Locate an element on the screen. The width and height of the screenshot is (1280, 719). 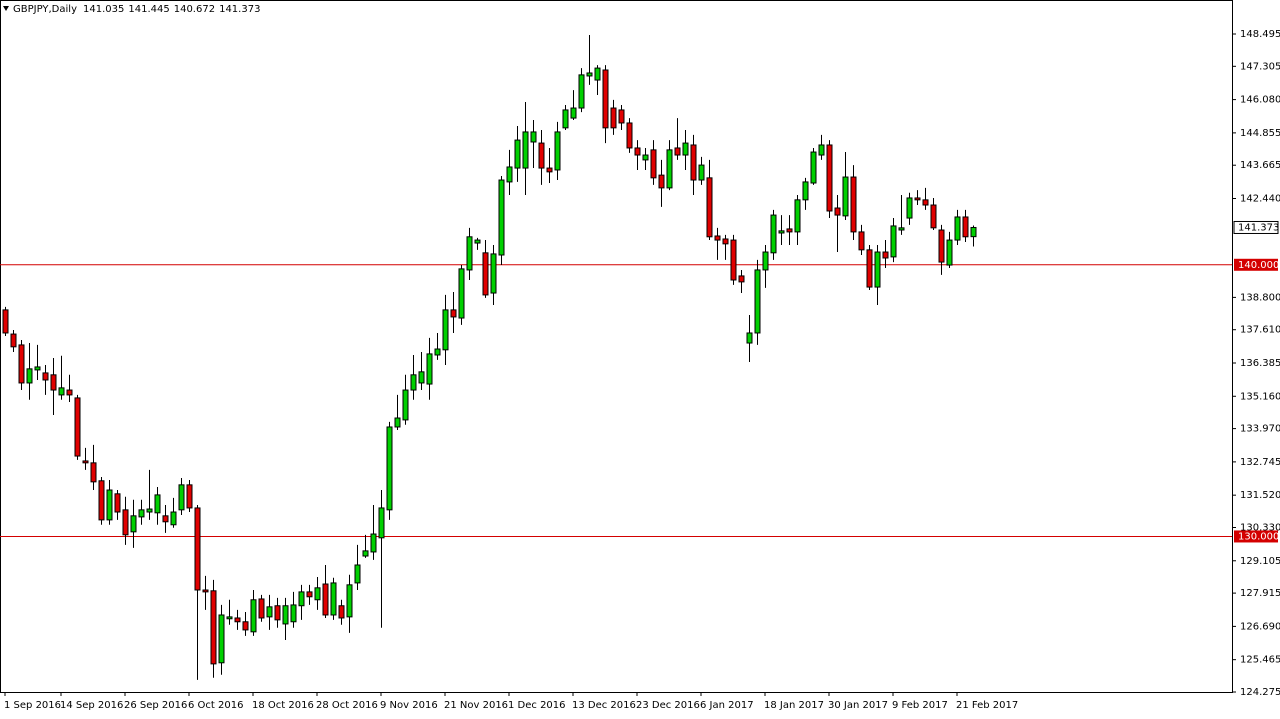
last-price-box is located at coordinates (1256, 227).